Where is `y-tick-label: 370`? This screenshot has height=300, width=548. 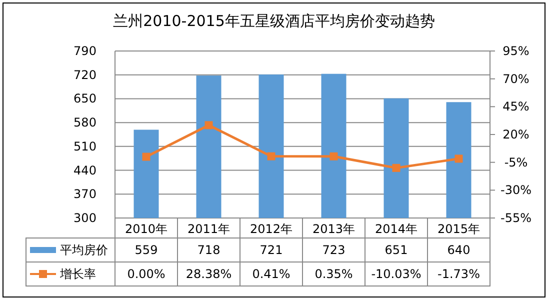
y-tick-label: 370 is located at coordinates (85, 194).